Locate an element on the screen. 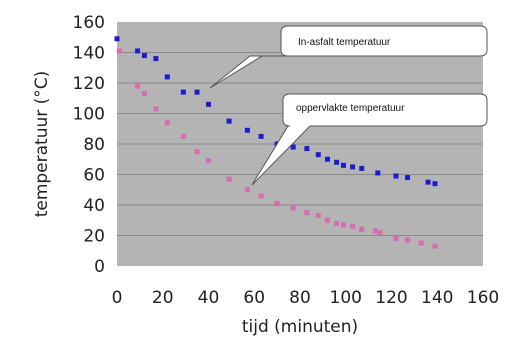  callout-oppervlakte-bubble is located at coordinates (369, 139).